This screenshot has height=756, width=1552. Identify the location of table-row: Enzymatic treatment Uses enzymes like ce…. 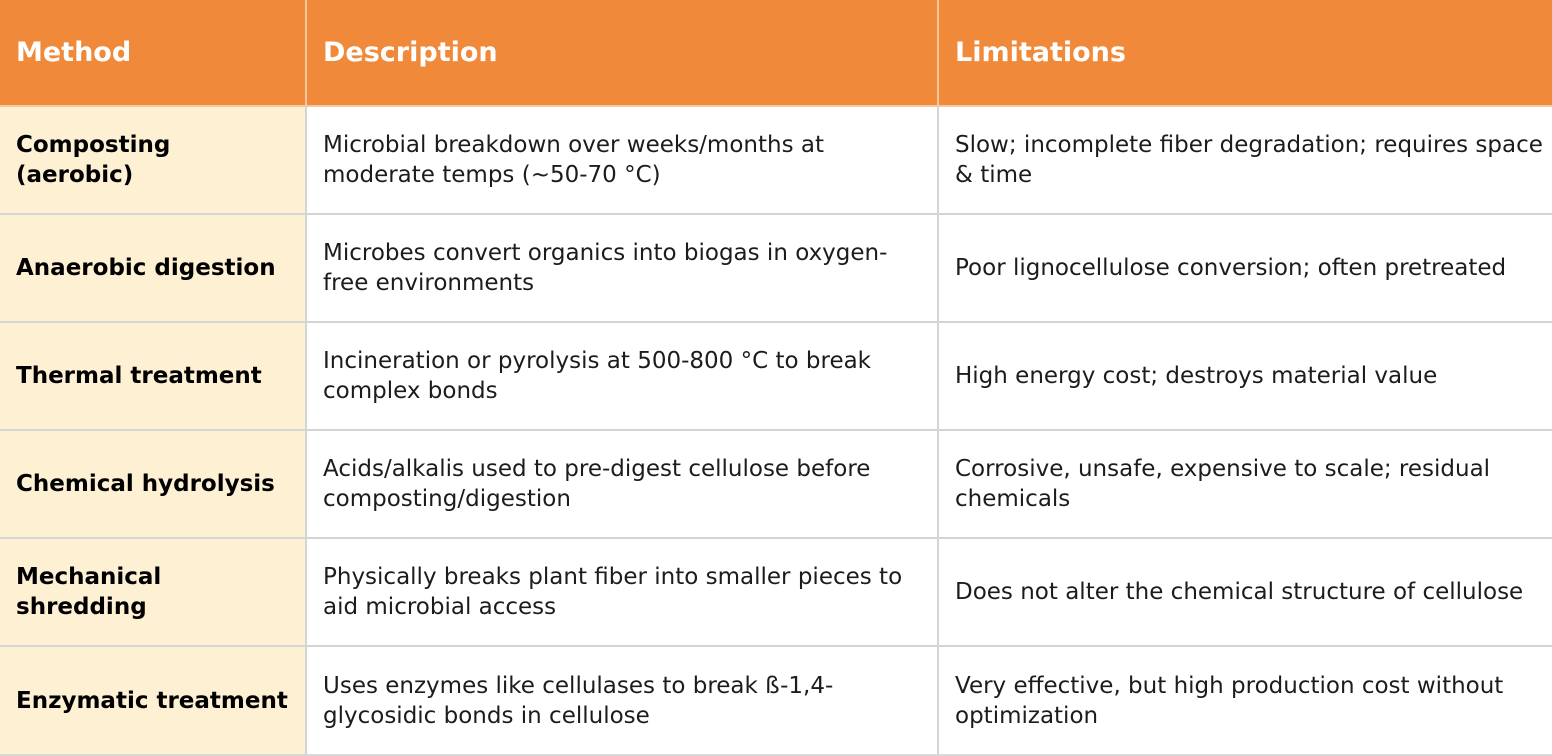
(776, 699).